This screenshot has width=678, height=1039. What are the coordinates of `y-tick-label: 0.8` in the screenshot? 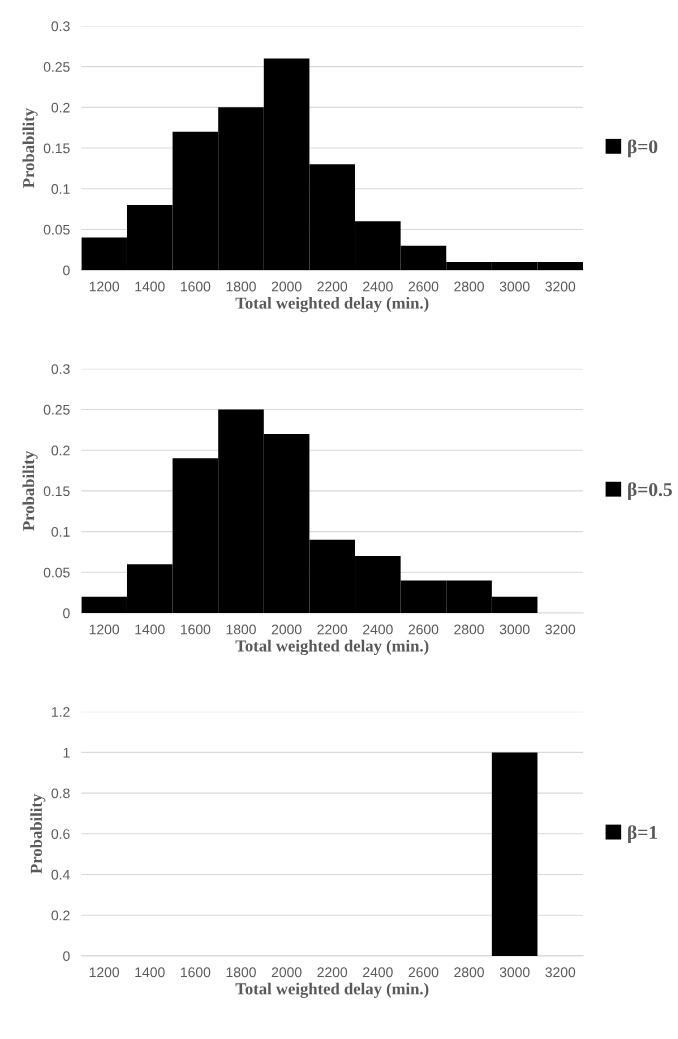 It's located at (60, 793).